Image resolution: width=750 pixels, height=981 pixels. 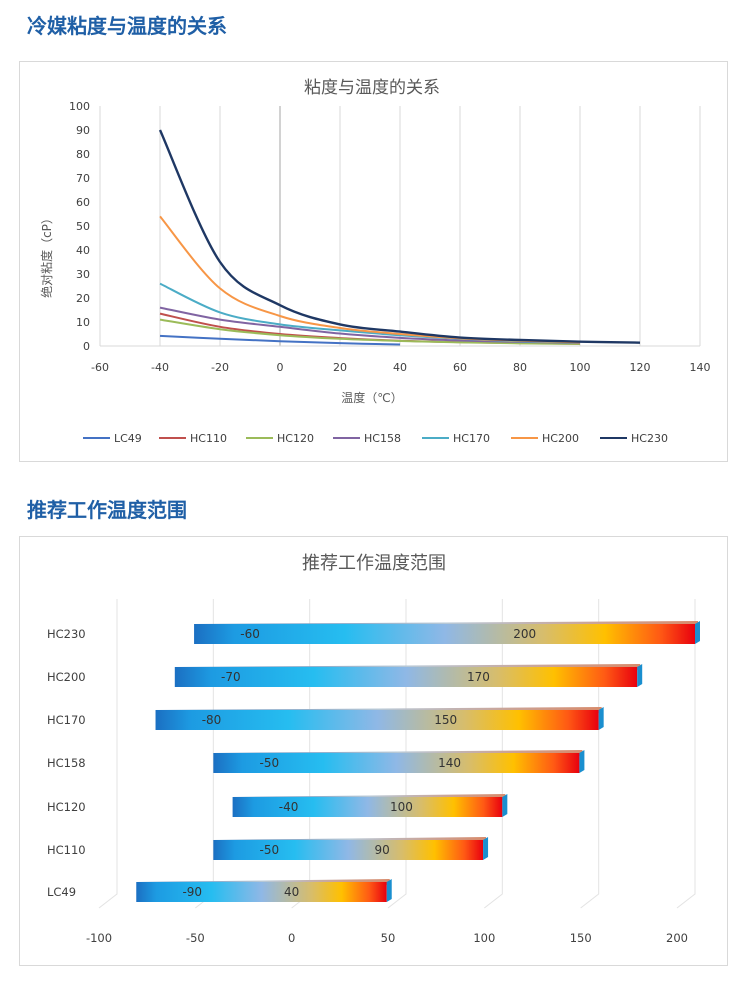 I want to click on y-tick-label: 10, so click(x=83, y=322).